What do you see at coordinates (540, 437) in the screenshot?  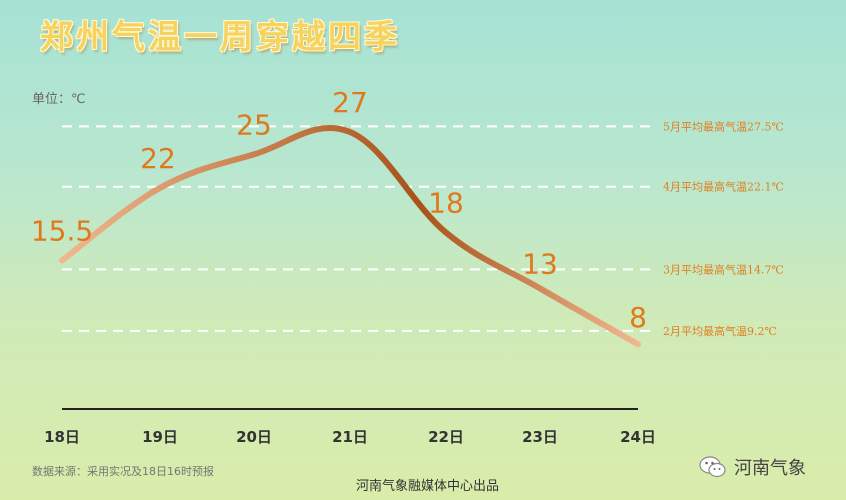 I see `x-tick-label: 23日` at bounding box center [540, 437].